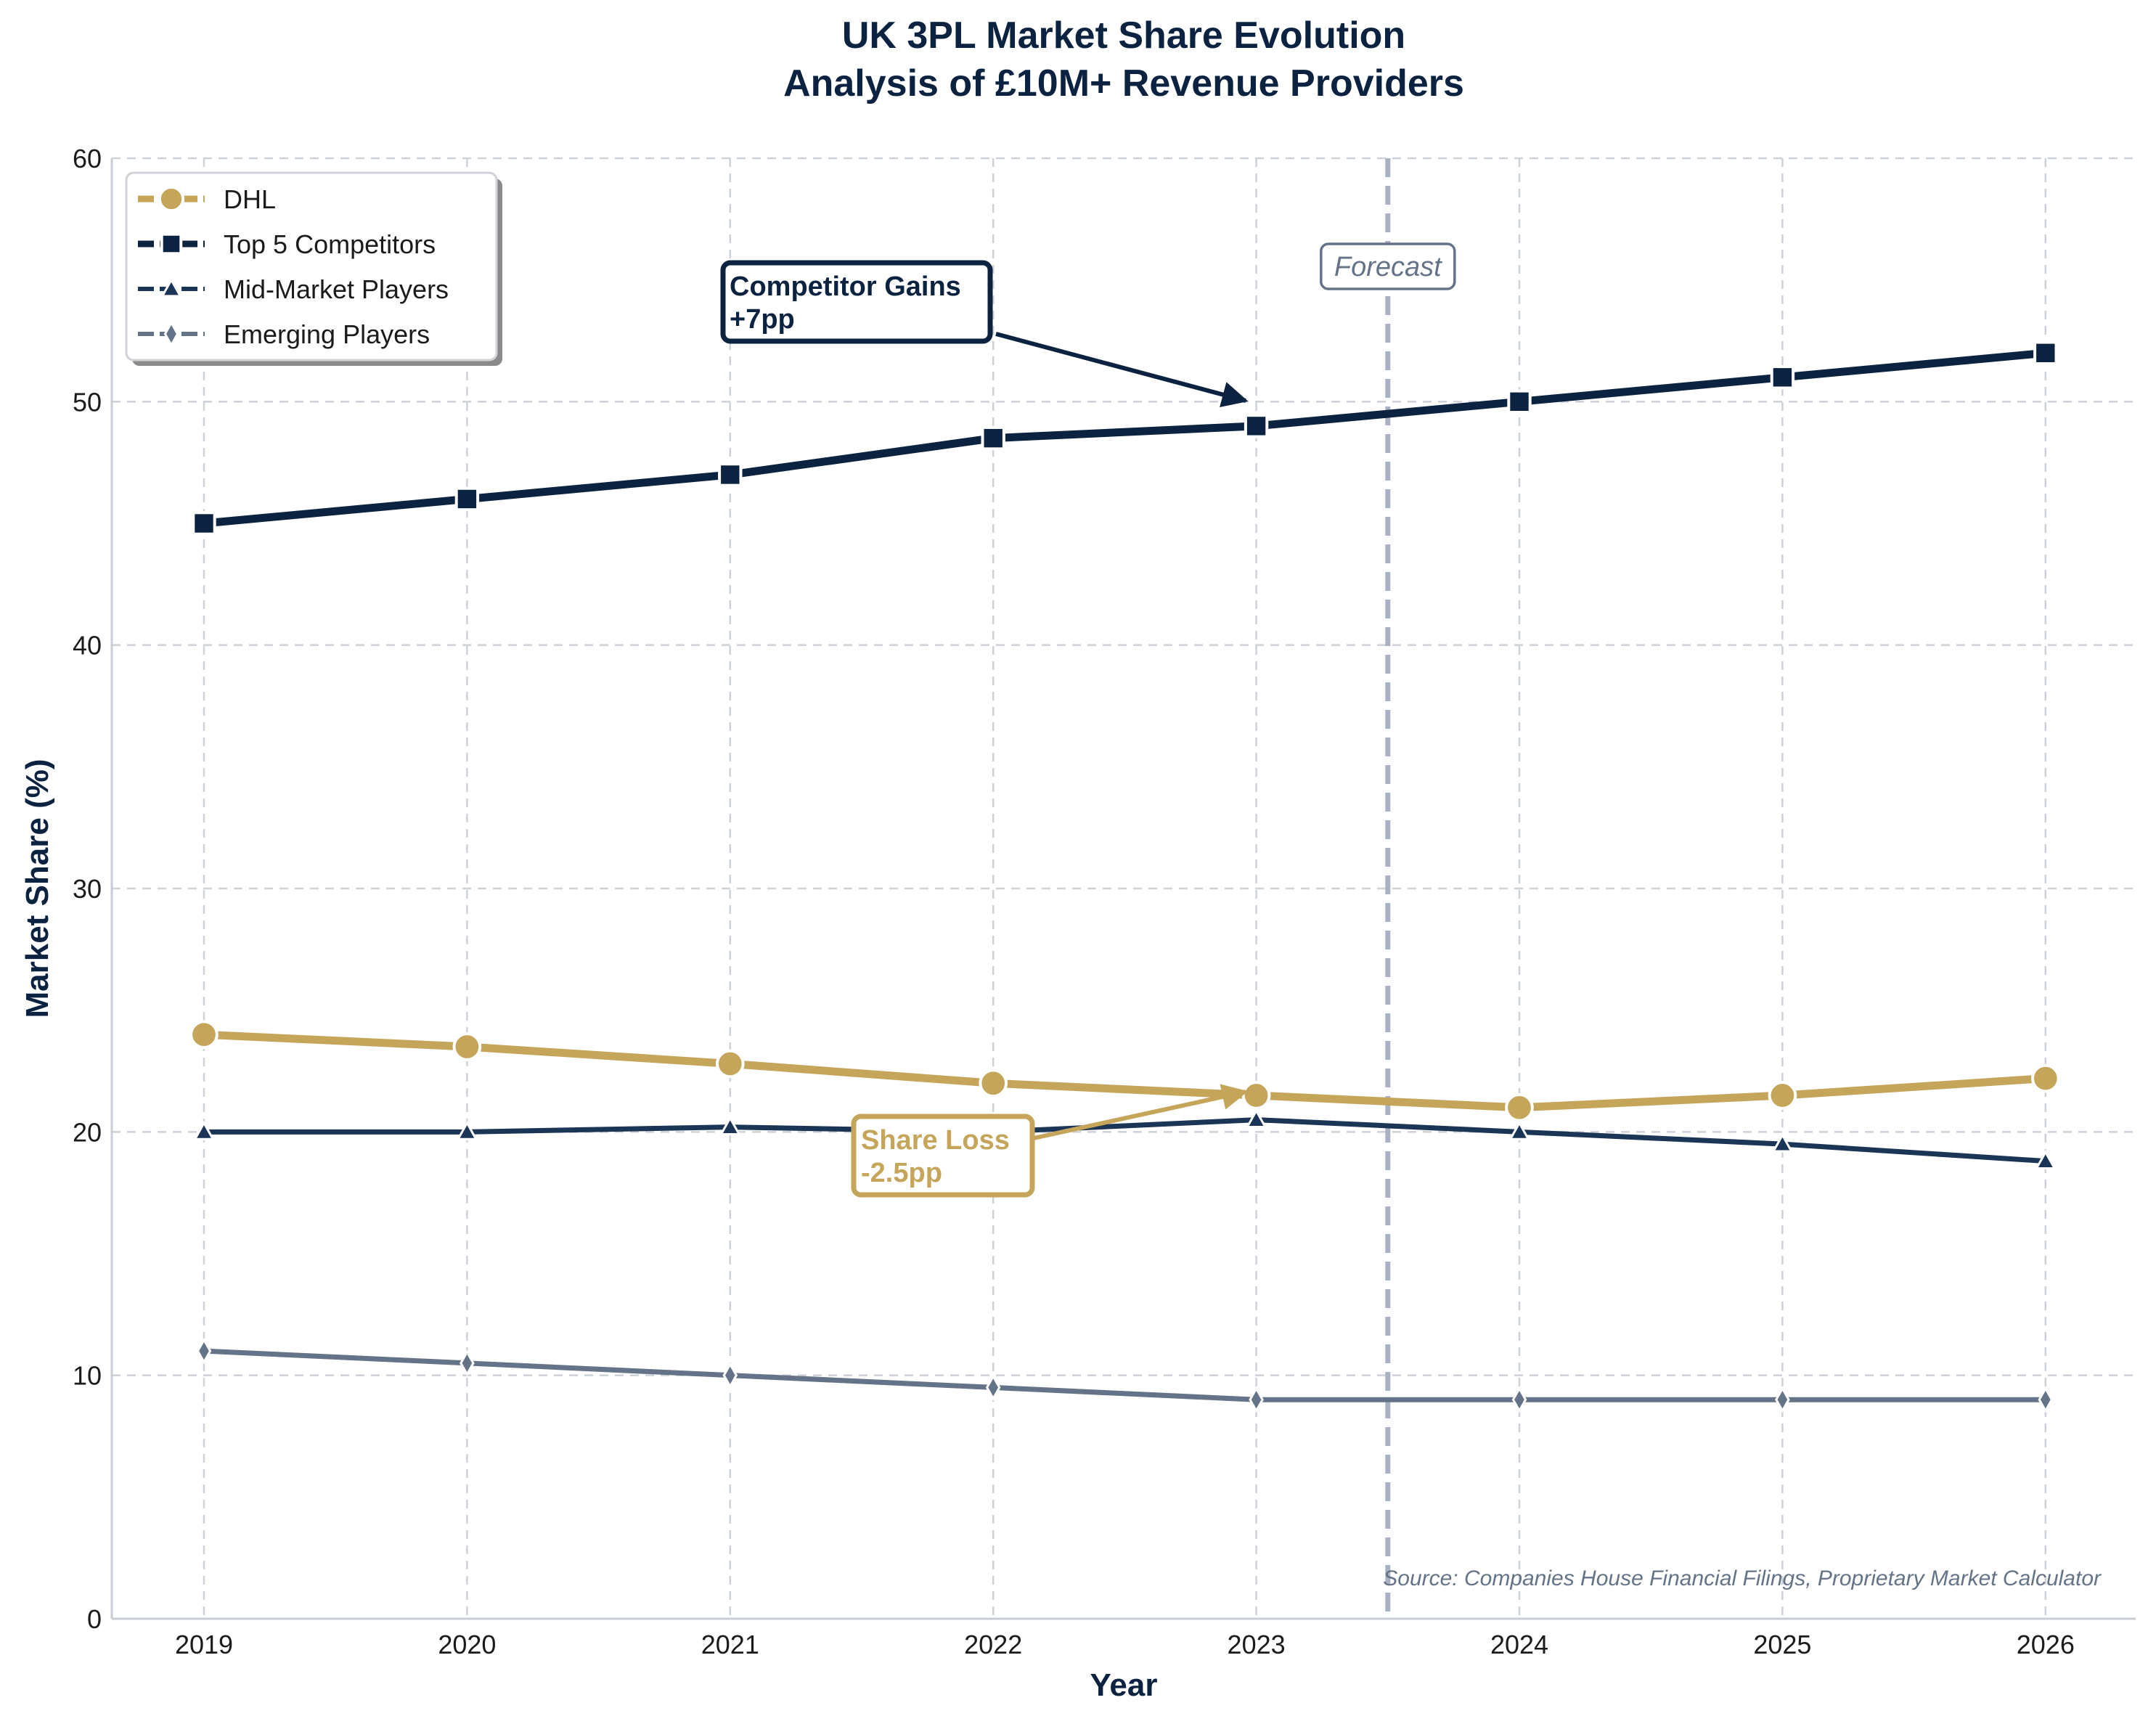 The width and height of the screenshot is (2156, 1724). Describe the element at coordinates (730, 1644) in the screenshot. I see `x-tick-label: 2021` at that location.